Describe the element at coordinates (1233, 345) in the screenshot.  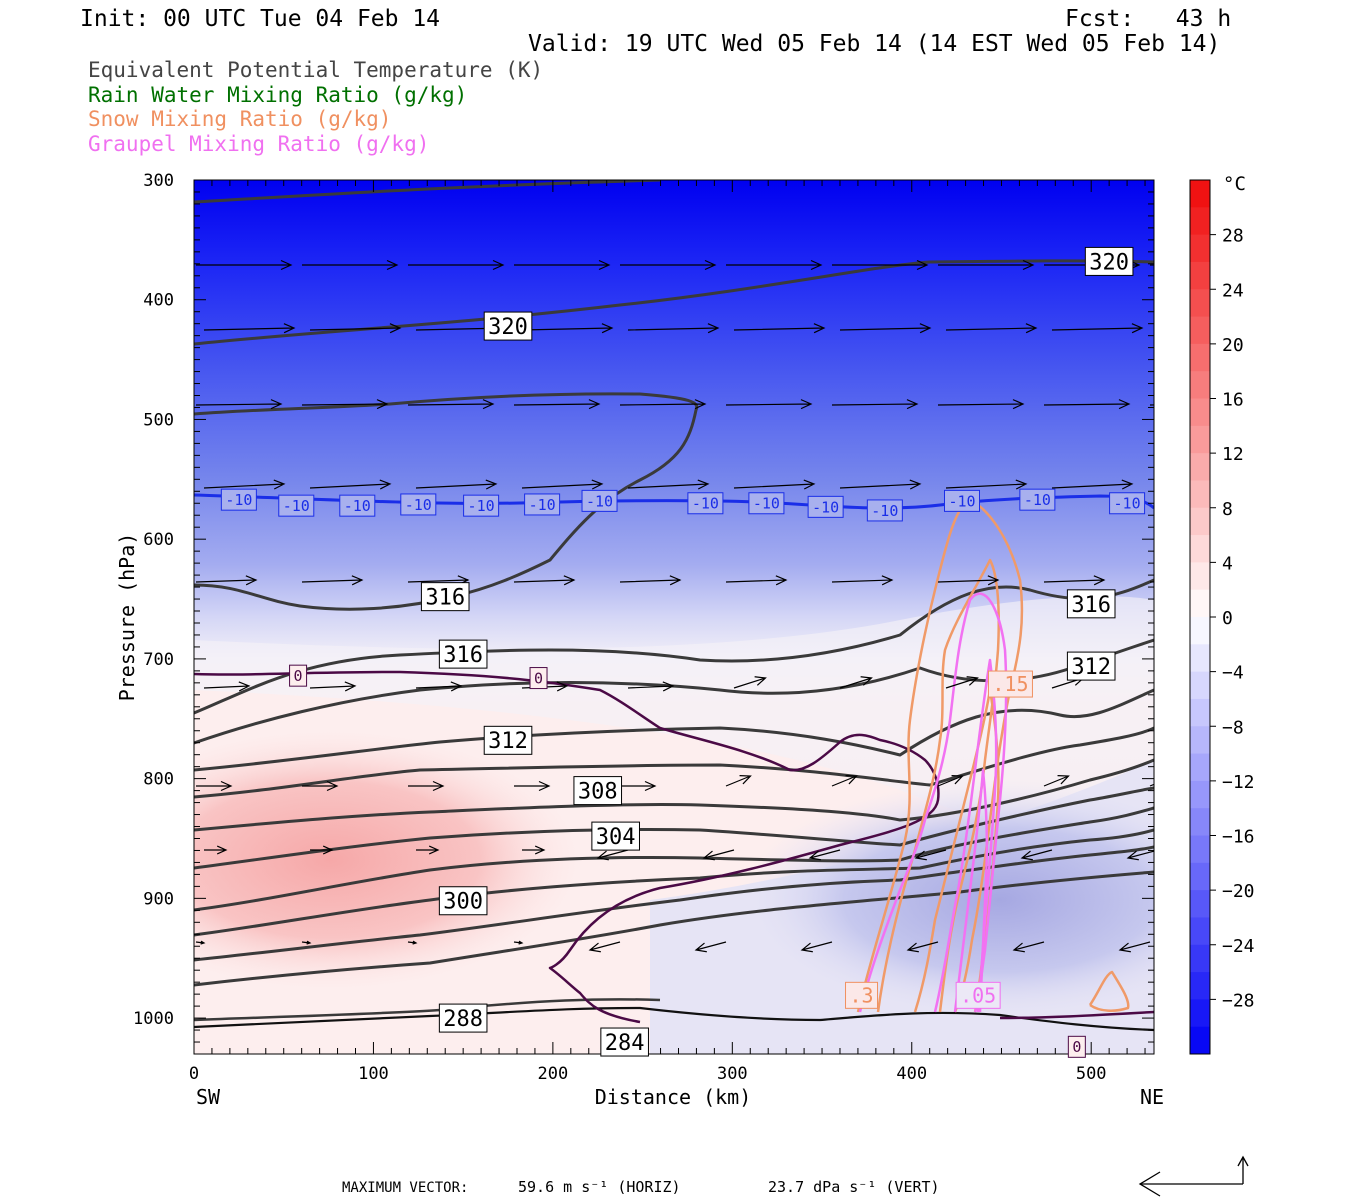
I see `colorbar-tick-label: 20` at that location.